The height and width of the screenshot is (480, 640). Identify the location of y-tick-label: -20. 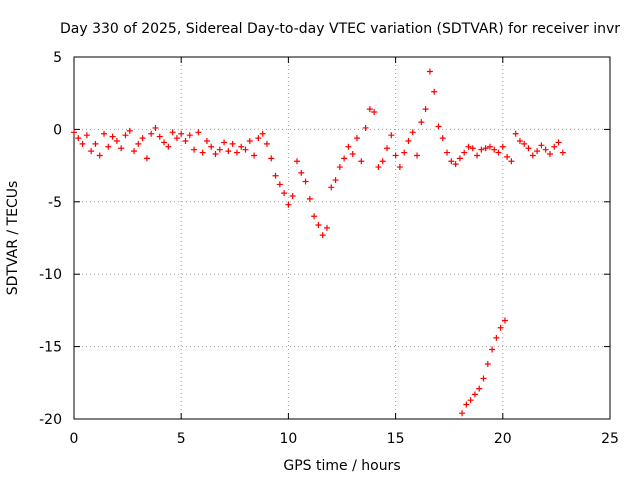
(50, 420).